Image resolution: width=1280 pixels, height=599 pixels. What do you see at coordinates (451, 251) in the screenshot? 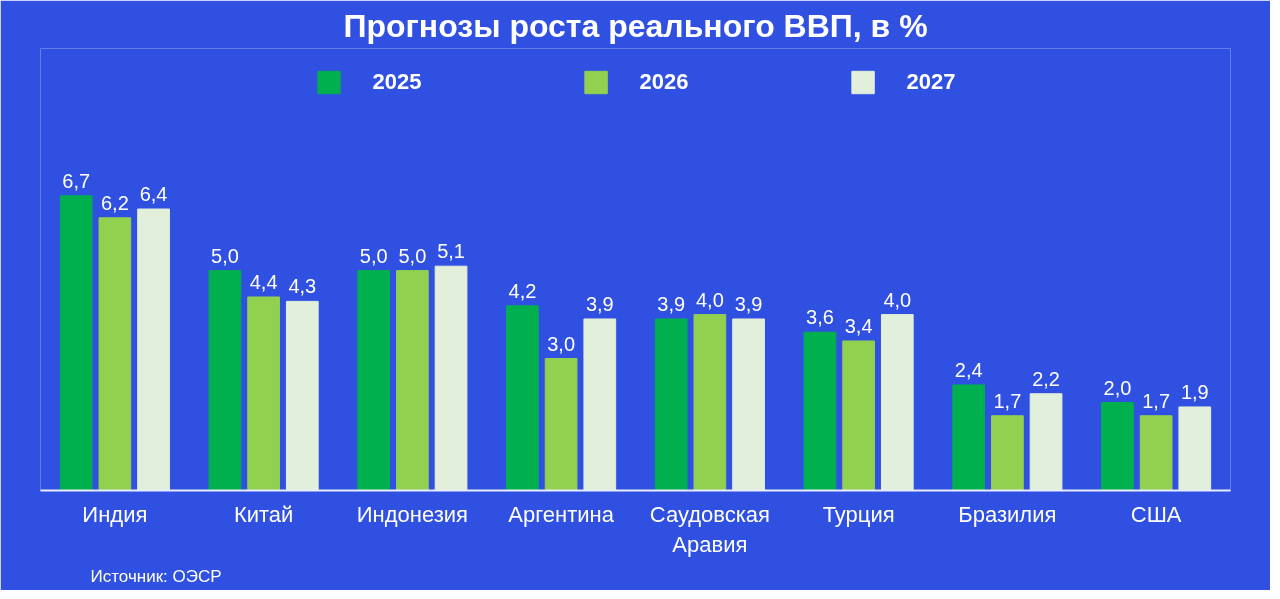
I see `data-label: 5,1` at bounding box center [451, 251].